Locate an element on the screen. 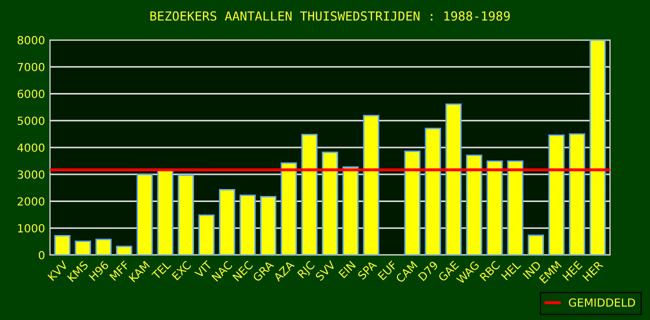 The width and height of the screenshot is (650, 320). x-tick-label: IND is located at coordinates (532, 270).